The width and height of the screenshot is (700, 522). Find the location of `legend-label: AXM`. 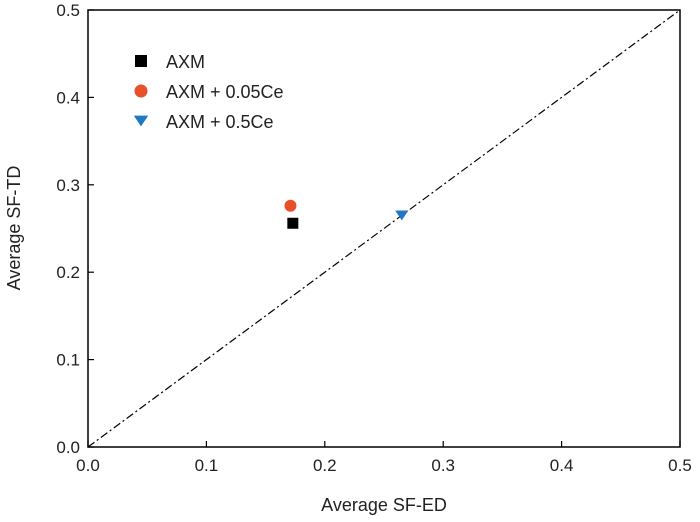

legend-label: AXM is located at coordinates (185, 62).